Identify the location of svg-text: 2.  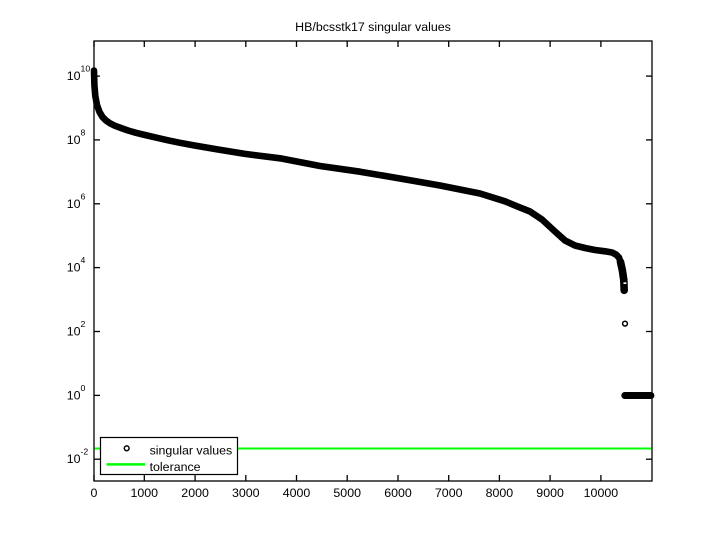
(83, 324).